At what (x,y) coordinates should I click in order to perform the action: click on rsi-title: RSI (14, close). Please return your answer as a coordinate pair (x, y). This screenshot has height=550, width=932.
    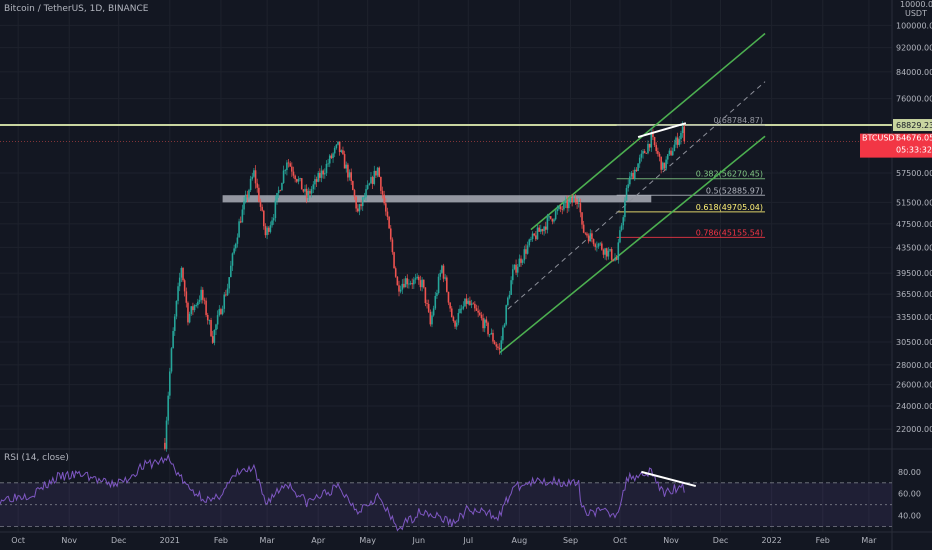
    Looking at the image, I should click on (36, 458).